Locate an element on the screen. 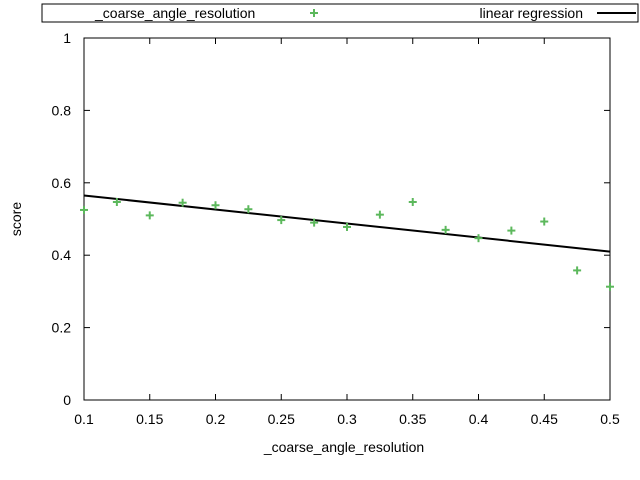  legend-label-regression: linear regression is located at coordinates (532, 13).